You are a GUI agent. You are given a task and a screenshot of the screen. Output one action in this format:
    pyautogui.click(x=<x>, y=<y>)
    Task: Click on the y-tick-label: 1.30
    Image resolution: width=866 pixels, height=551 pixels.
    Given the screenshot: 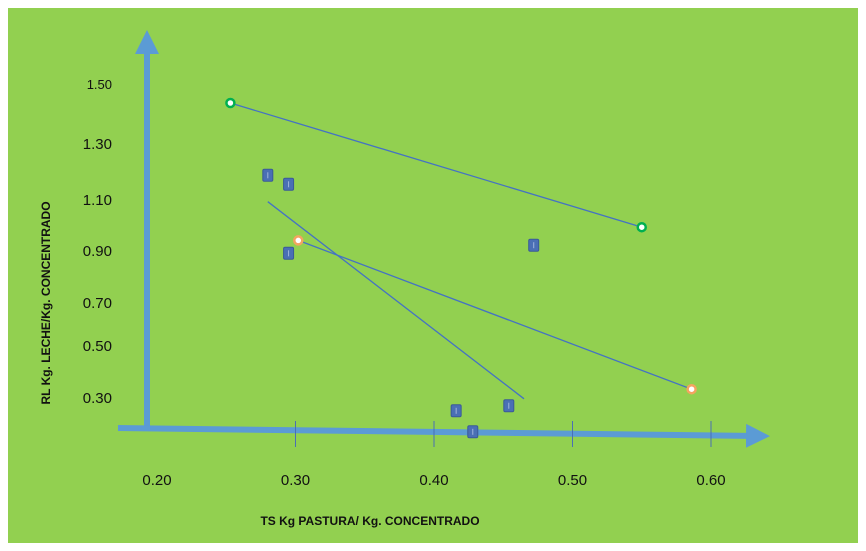 What is the action you would take?
    pyautogui.click(x=97, y=144)
    